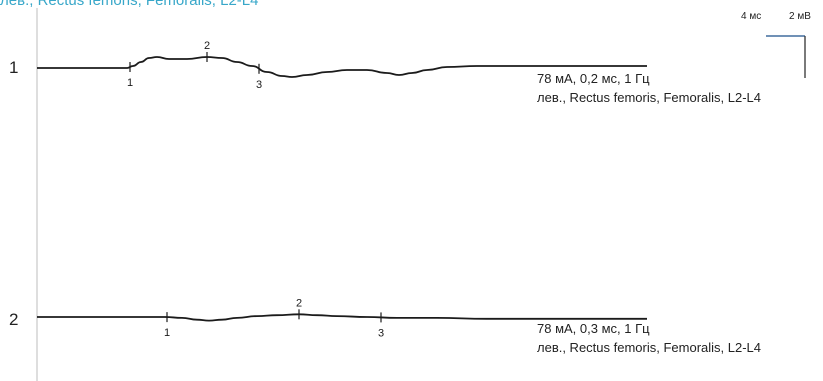 Image resolution: width=823 pixels, height=381 pixels. What do you see at coordinates (342, 317) in the screenshot?
I see `trace-2-line` at bounding box center [342, 317].